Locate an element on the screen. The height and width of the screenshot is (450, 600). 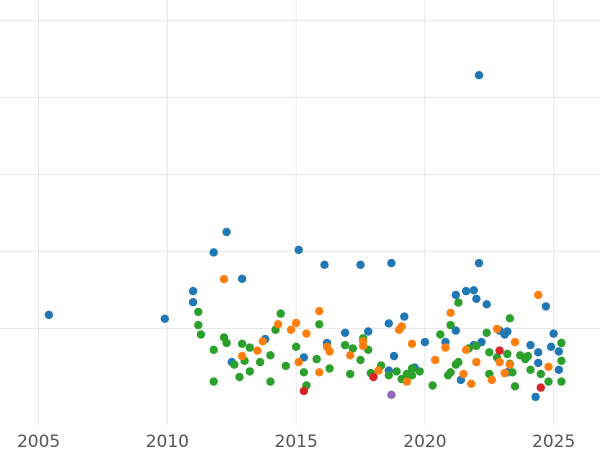
x-tick-label: 2015 is located at coordinates (296, 441).